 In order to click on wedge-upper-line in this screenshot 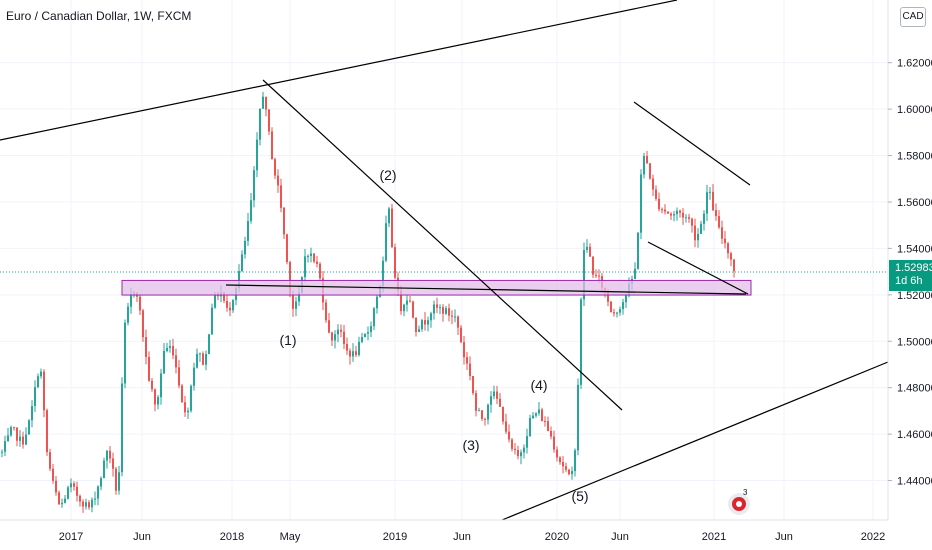, I will do `click(692, 143)`.